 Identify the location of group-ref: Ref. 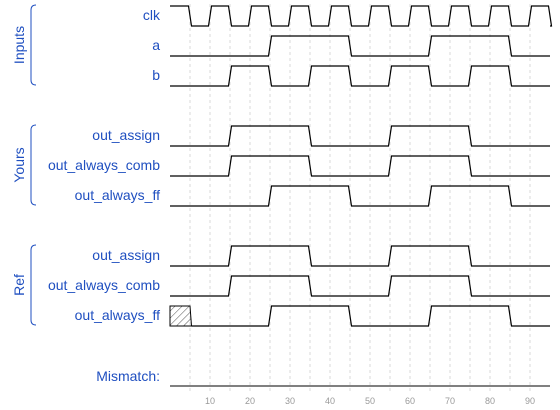
(24, 285).